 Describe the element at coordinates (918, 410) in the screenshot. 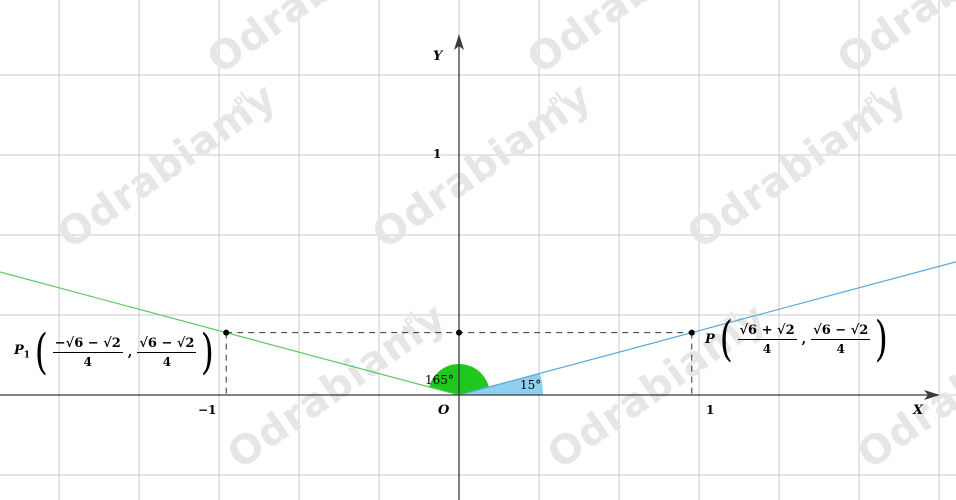

I see `x-axis-label: X` at that location.